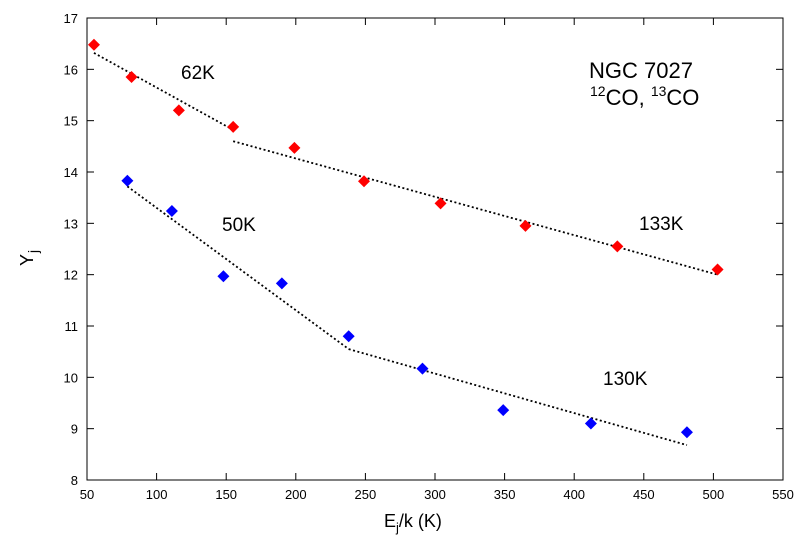  I want to click on x-tick-label: 200, so click(296, 494).